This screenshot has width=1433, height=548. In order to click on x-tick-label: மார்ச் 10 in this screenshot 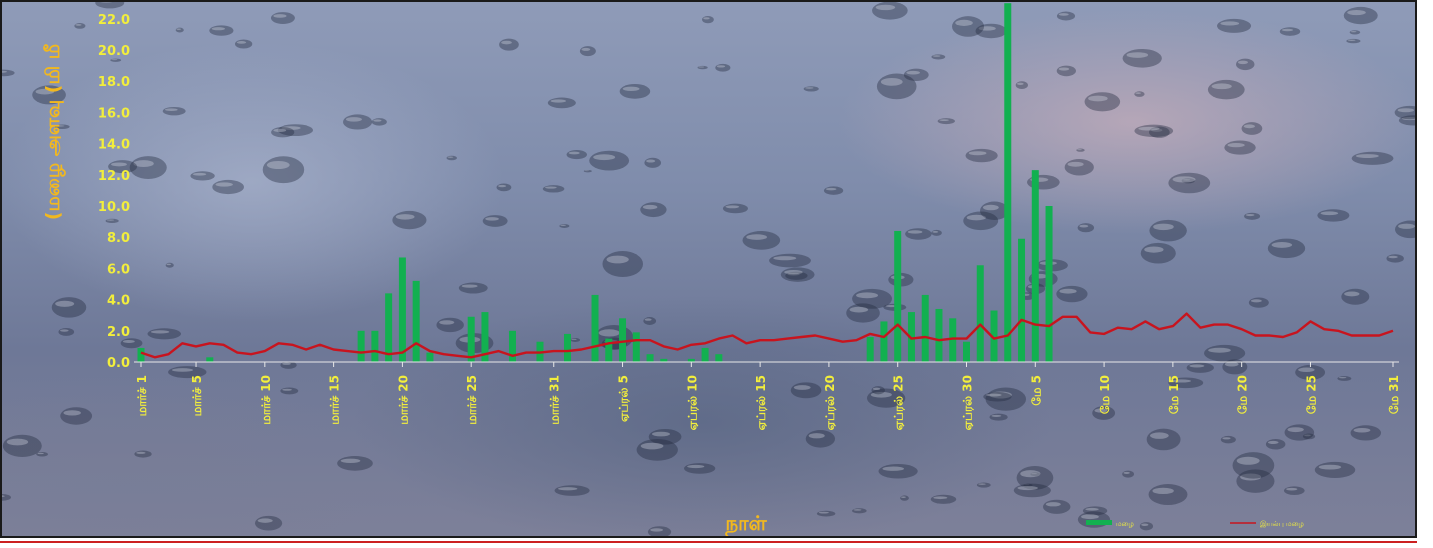, I will do `click(266, 400)`.